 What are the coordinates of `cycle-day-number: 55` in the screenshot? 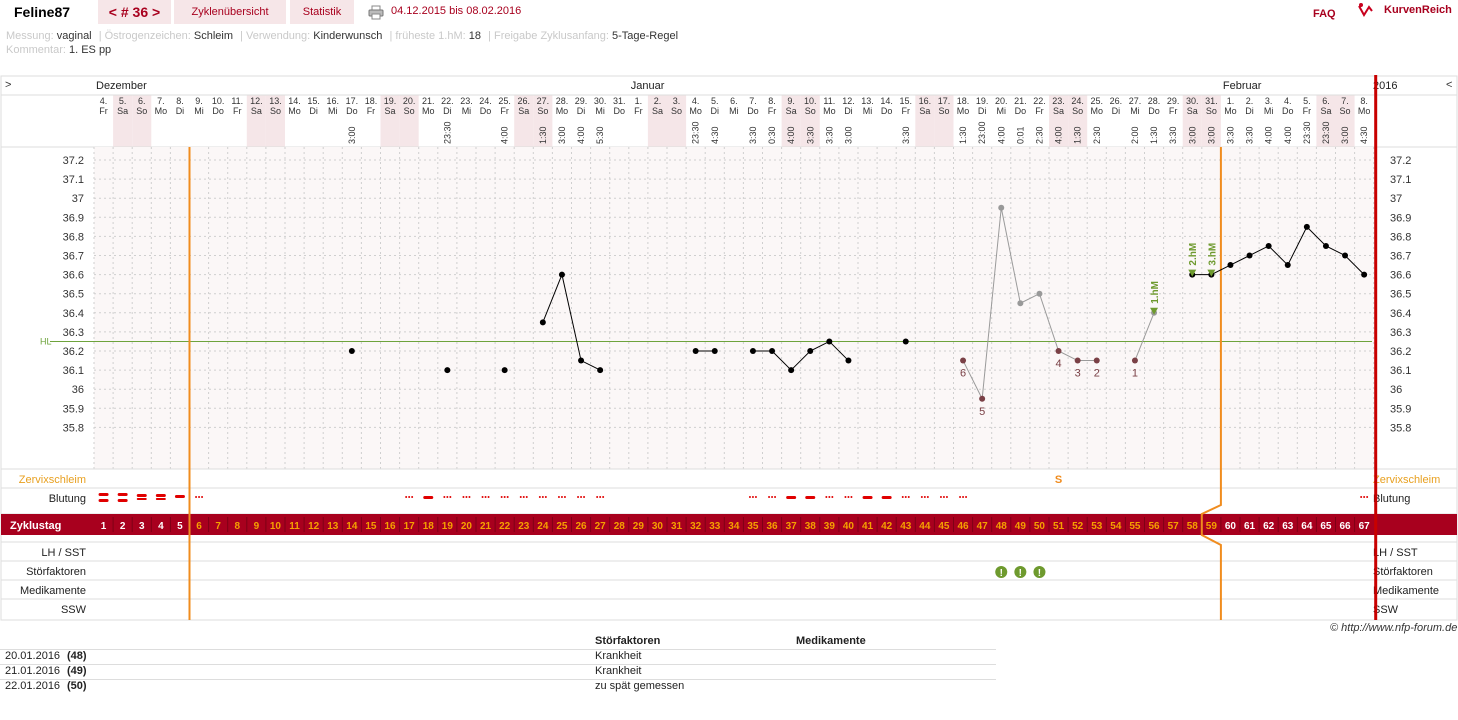 It's located at (1135, 526).